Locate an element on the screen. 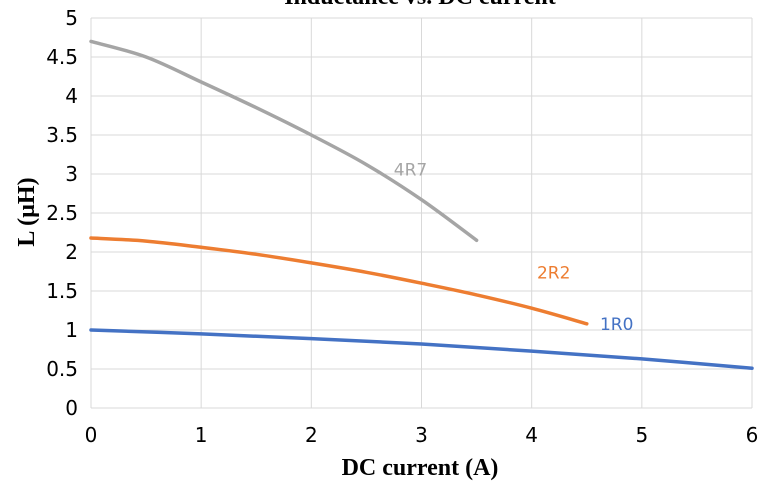  y-axis-ticks: 0 0.5 1 1.5 2 2.5 3 3.5 4 4.5 5 is located at coordinates (62, 213).